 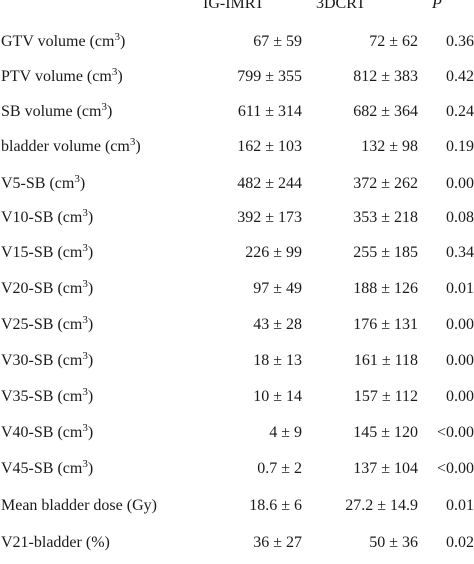 I want to click on ig-imrt-value: 0.7 ± 2, so click(x=279, y=468).